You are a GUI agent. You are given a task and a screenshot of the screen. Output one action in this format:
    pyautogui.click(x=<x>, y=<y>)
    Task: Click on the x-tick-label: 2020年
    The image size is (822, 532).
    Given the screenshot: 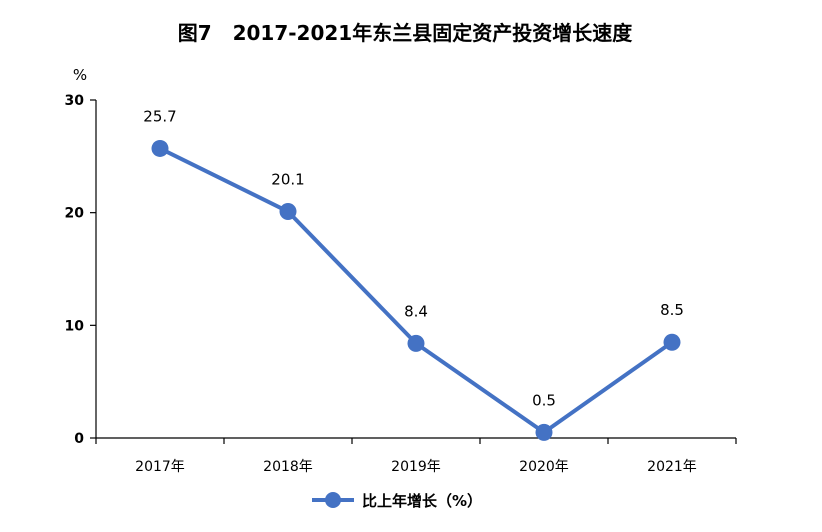 What is the action you would take?
    pyautogui.click(x=544, y=467)
    